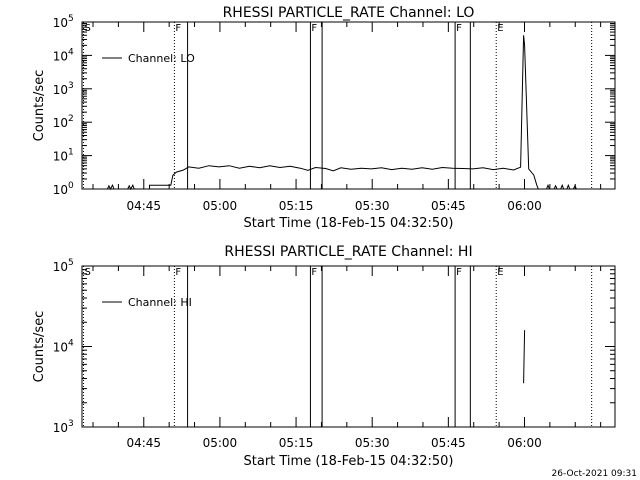 This screenshot has height=480, width=640. I want to click on y-tick-label: 10¹, so click(63, 156).